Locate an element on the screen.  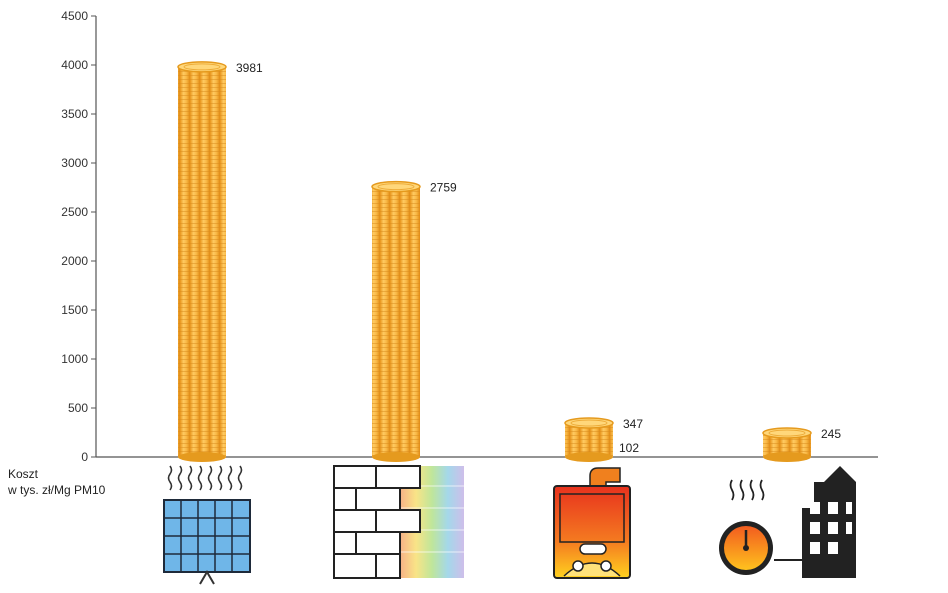
y-tick-label: 1000 is located at coordinates (74, 359).